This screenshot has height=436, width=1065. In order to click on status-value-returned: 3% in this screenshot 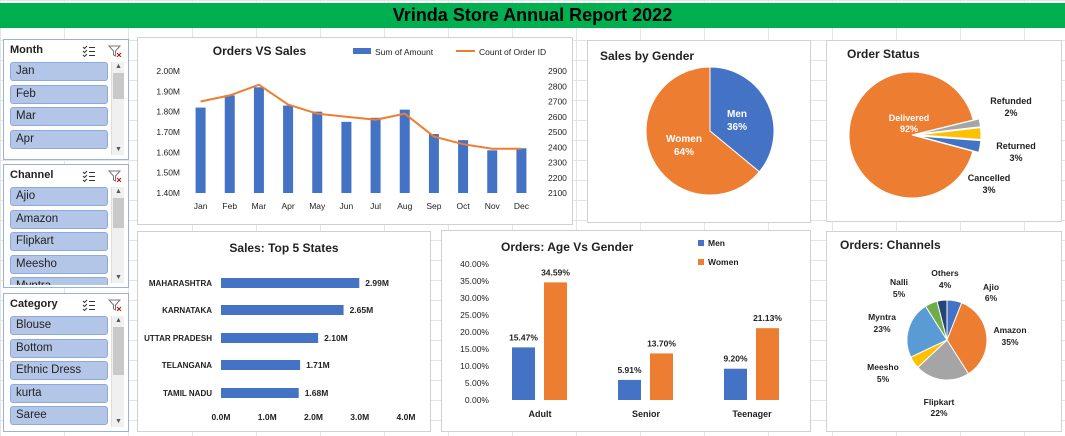, I will do `click(1015, 158)`.